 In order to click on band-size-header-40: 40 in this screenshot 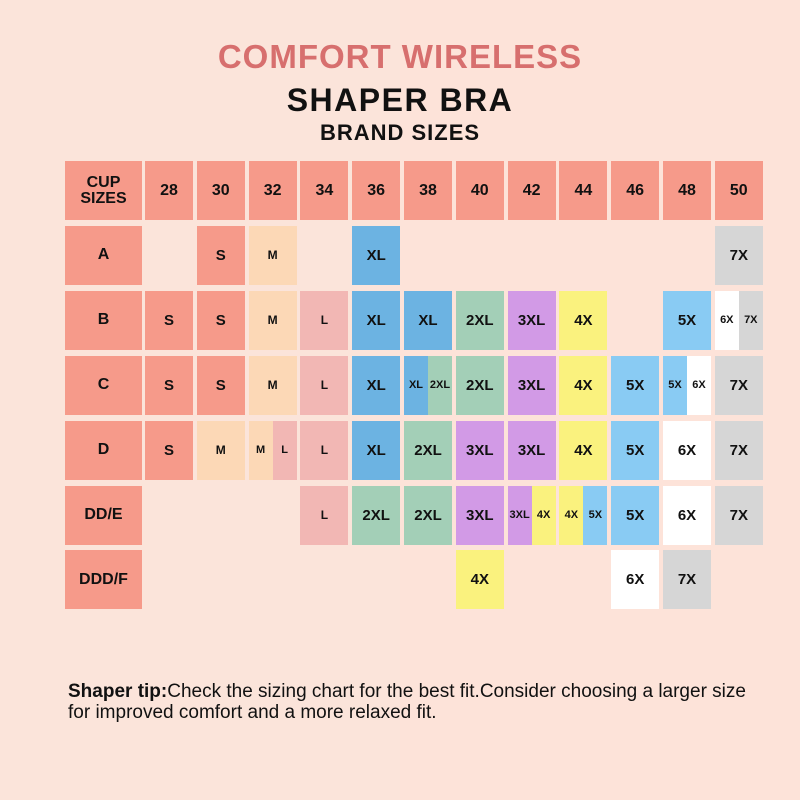, I will do `click(479, 190)`.